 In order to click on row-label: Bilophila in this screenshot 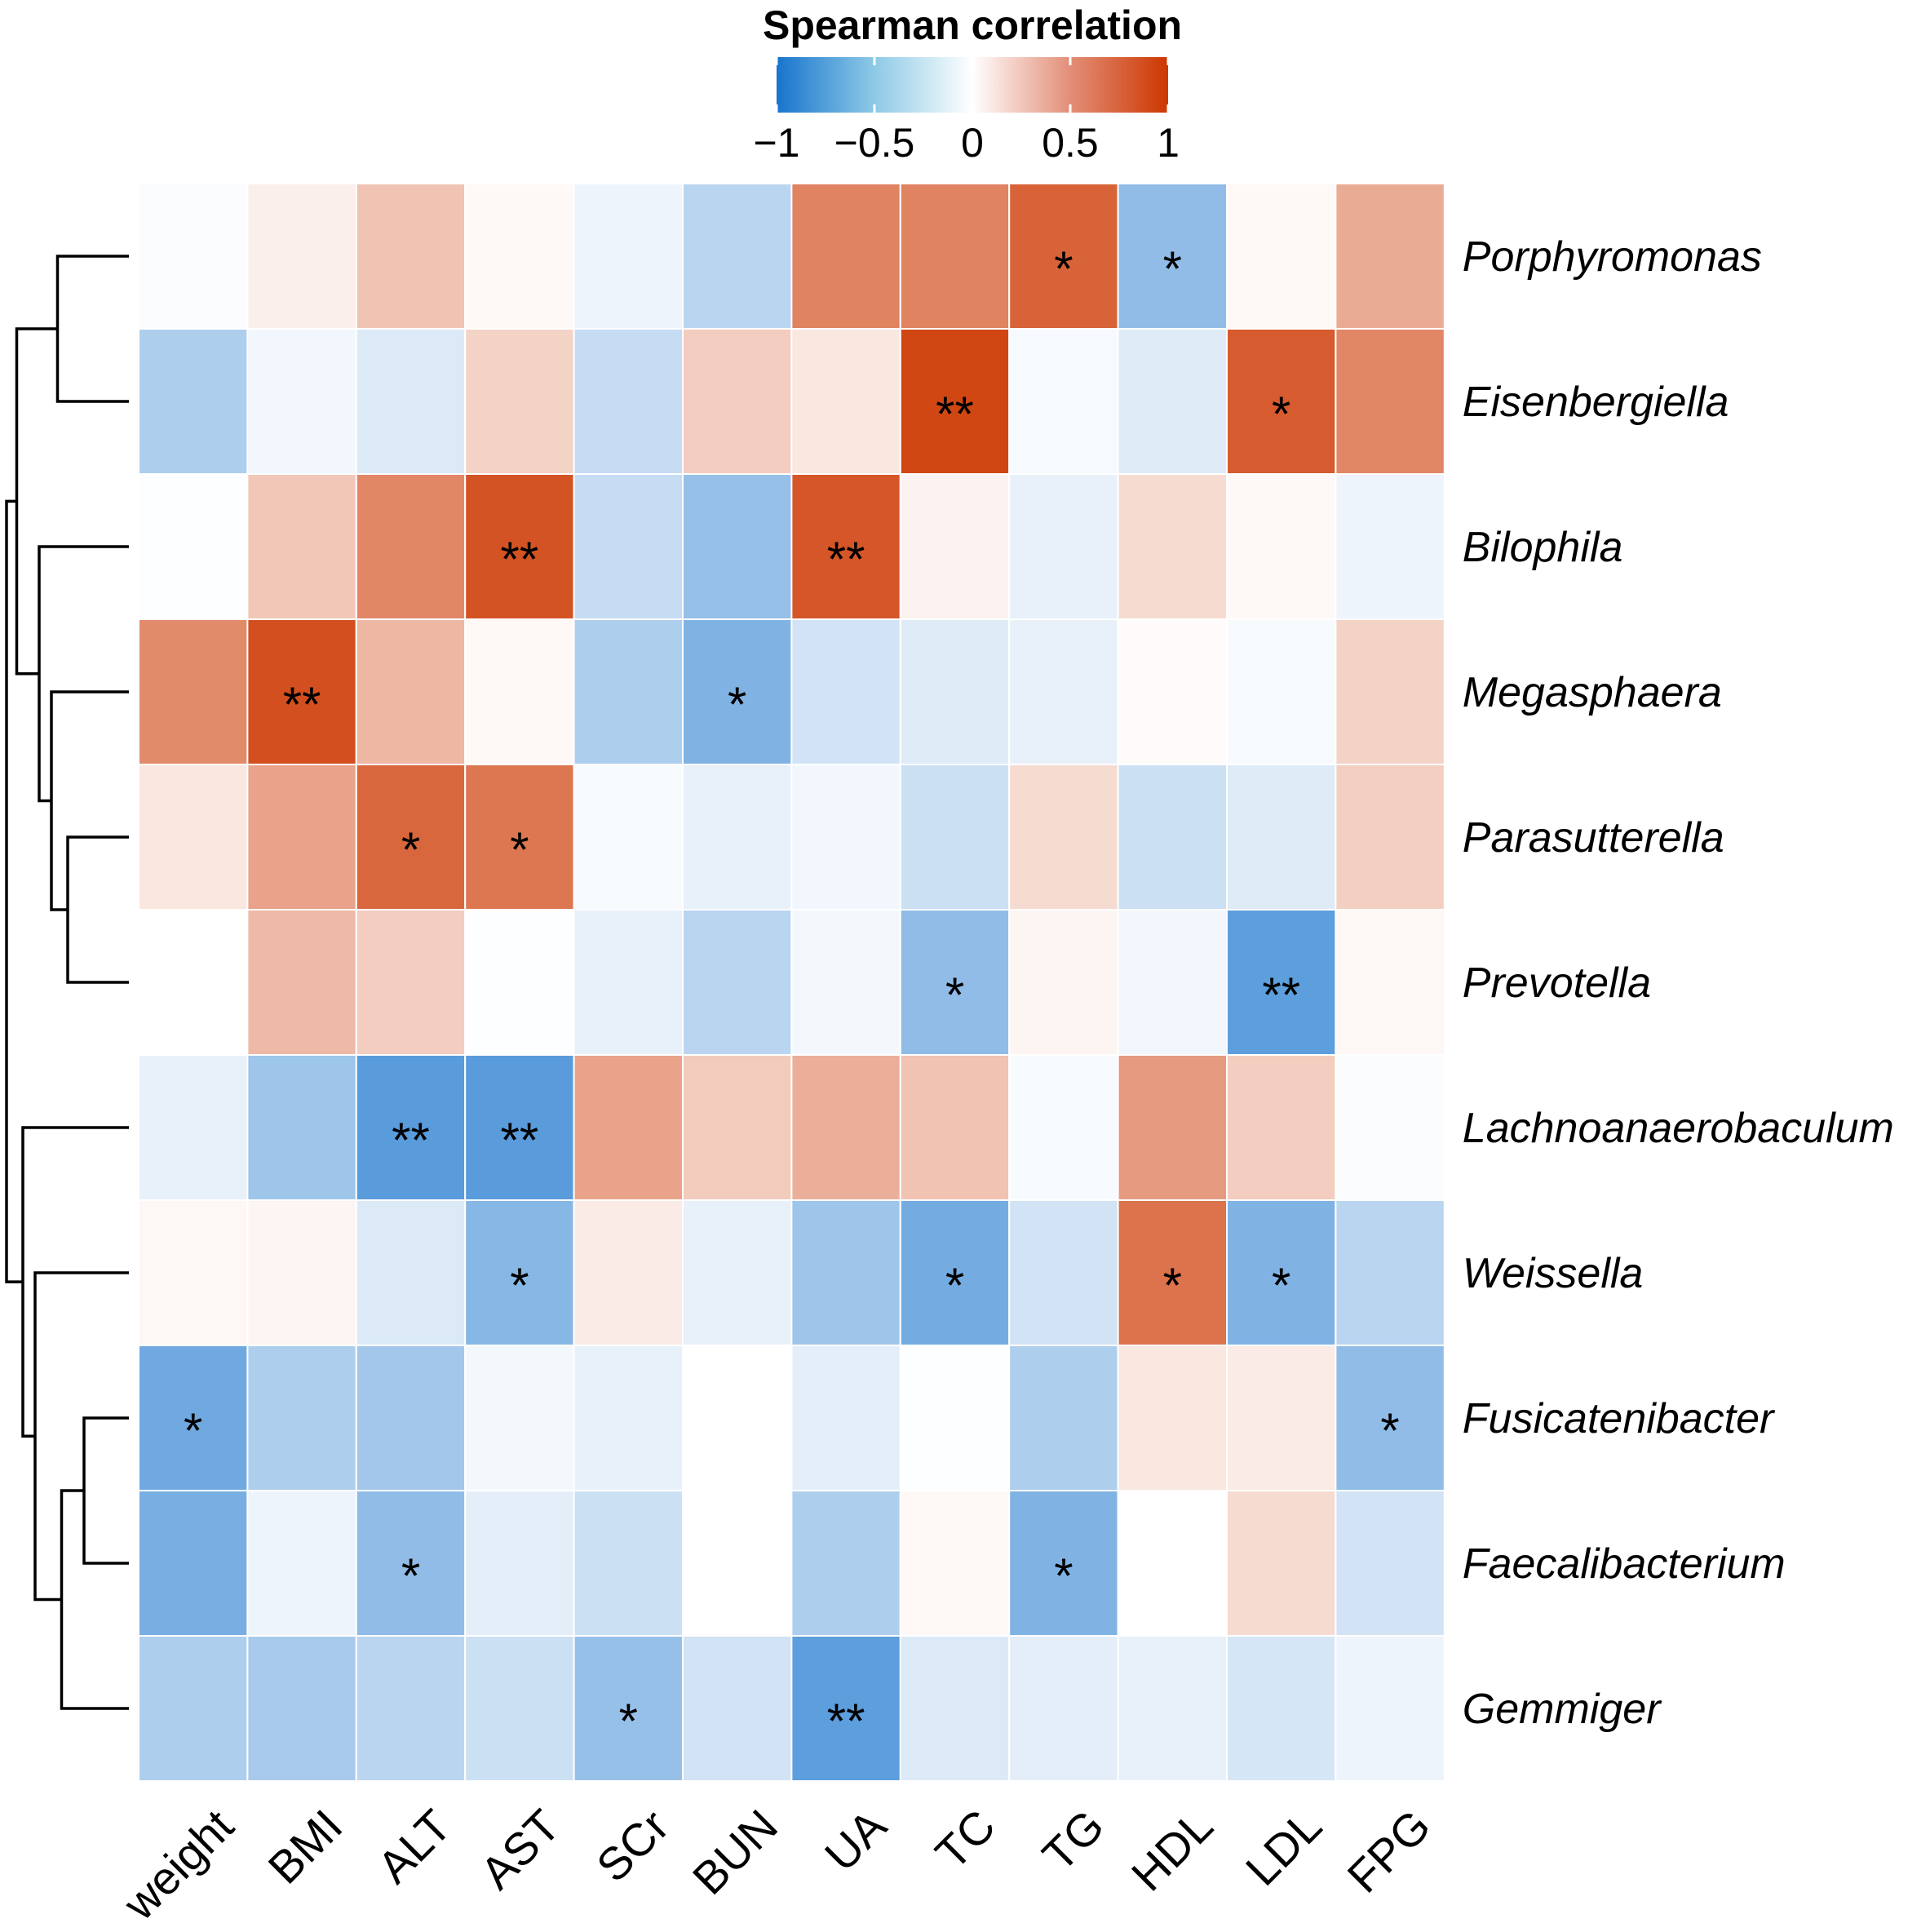, I will do `click(1543, 547)`.